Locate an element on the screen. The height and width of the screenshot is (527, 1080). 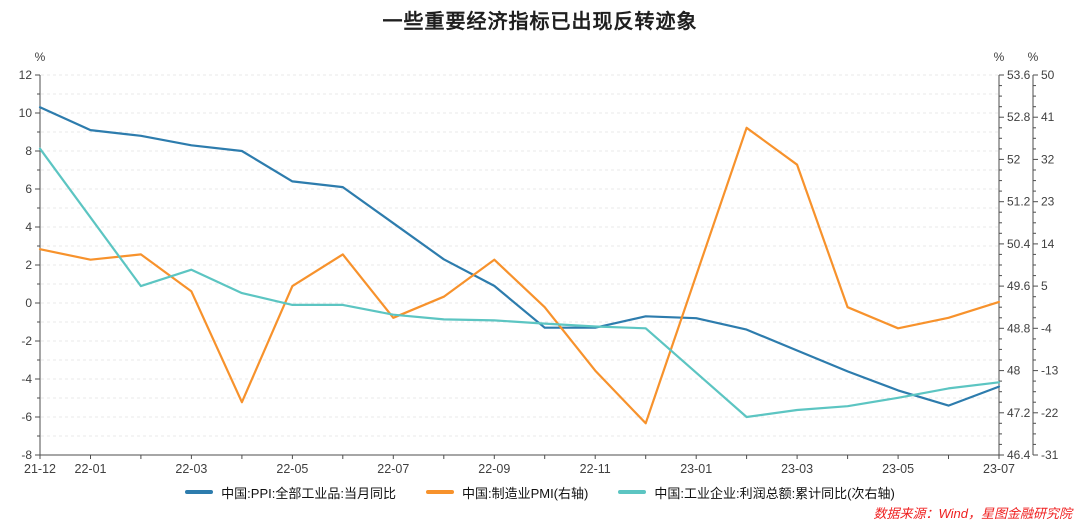
right2-axis-unit: % is located at coordinates (1033, 57).